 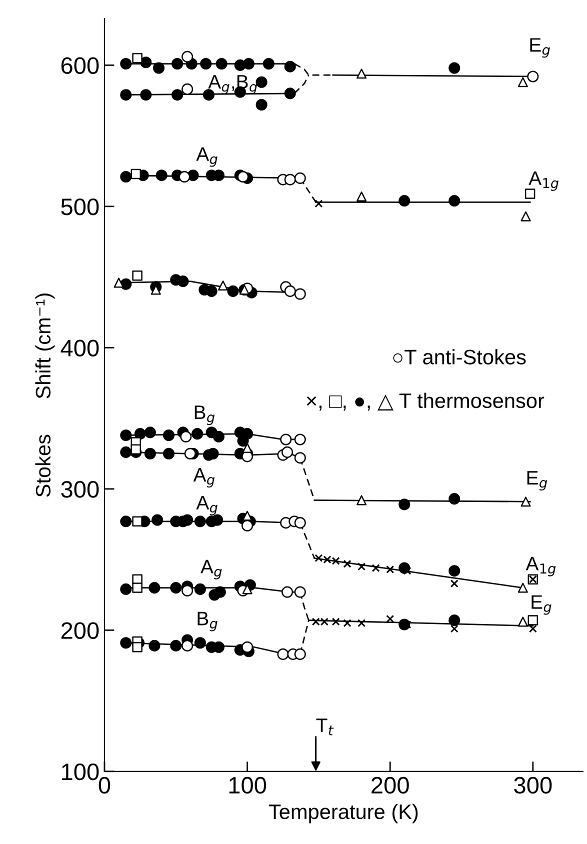 What do you see at coordinates (80, 65) in the screenshot?
I see `y-tick-label: 600` at bounding box center [80, 65].